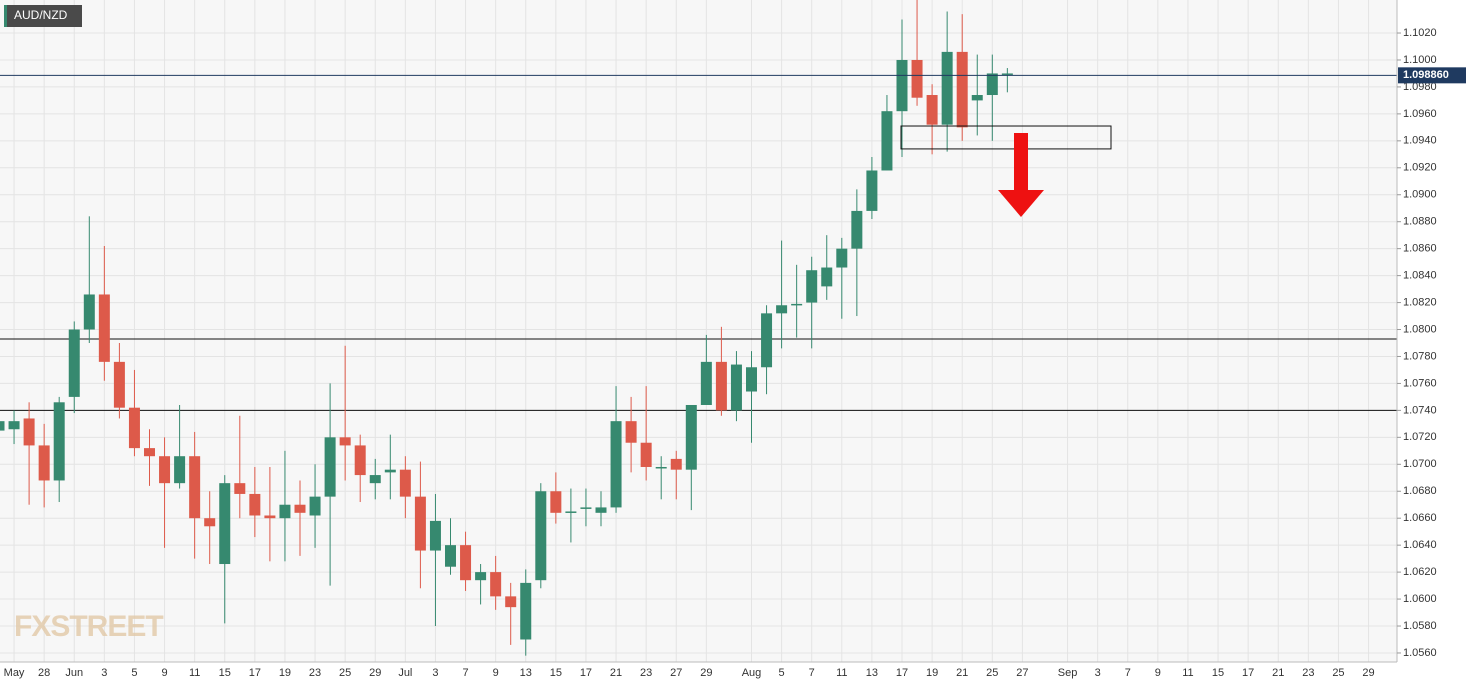 The width and height of the screenshot is (1467, 690). What do you see at coordinates (1420, 195) in the screenshot?
I see `y-tick-label: 1.0900` at bounding box center [1420, 195].